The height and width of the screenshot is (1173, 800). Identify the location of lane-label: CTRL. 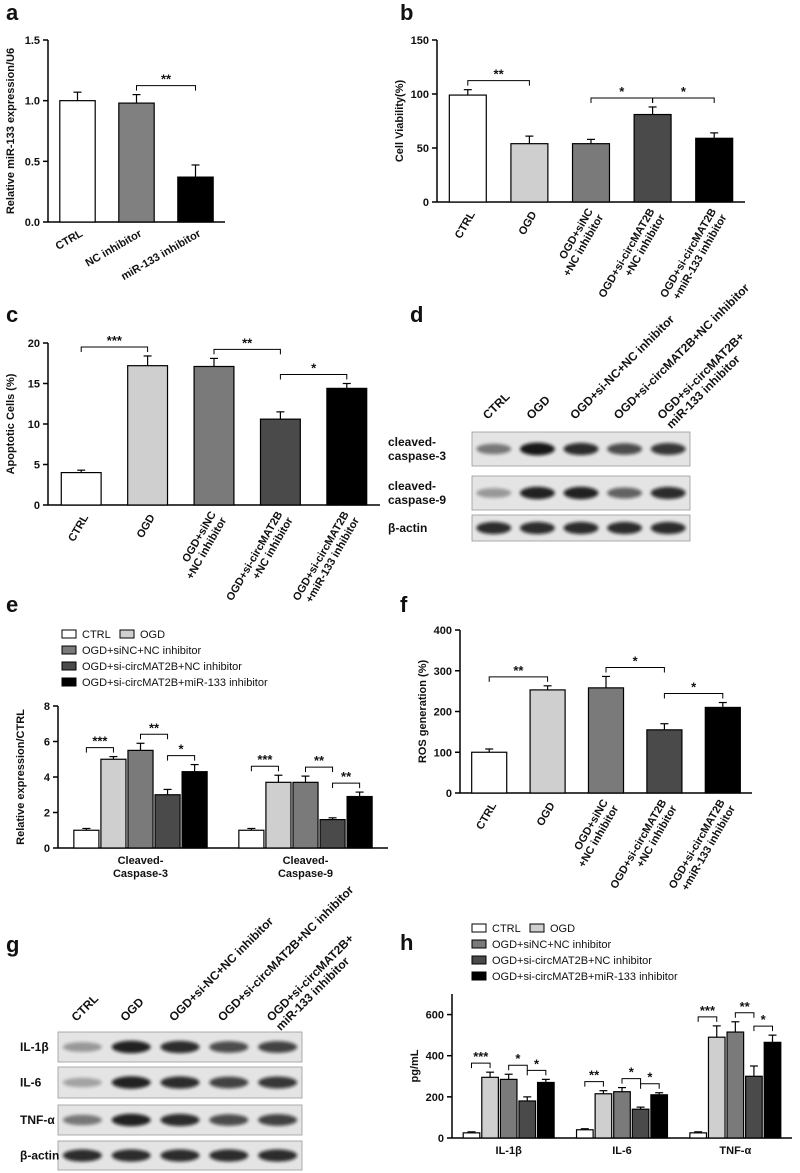
(85, 1008).